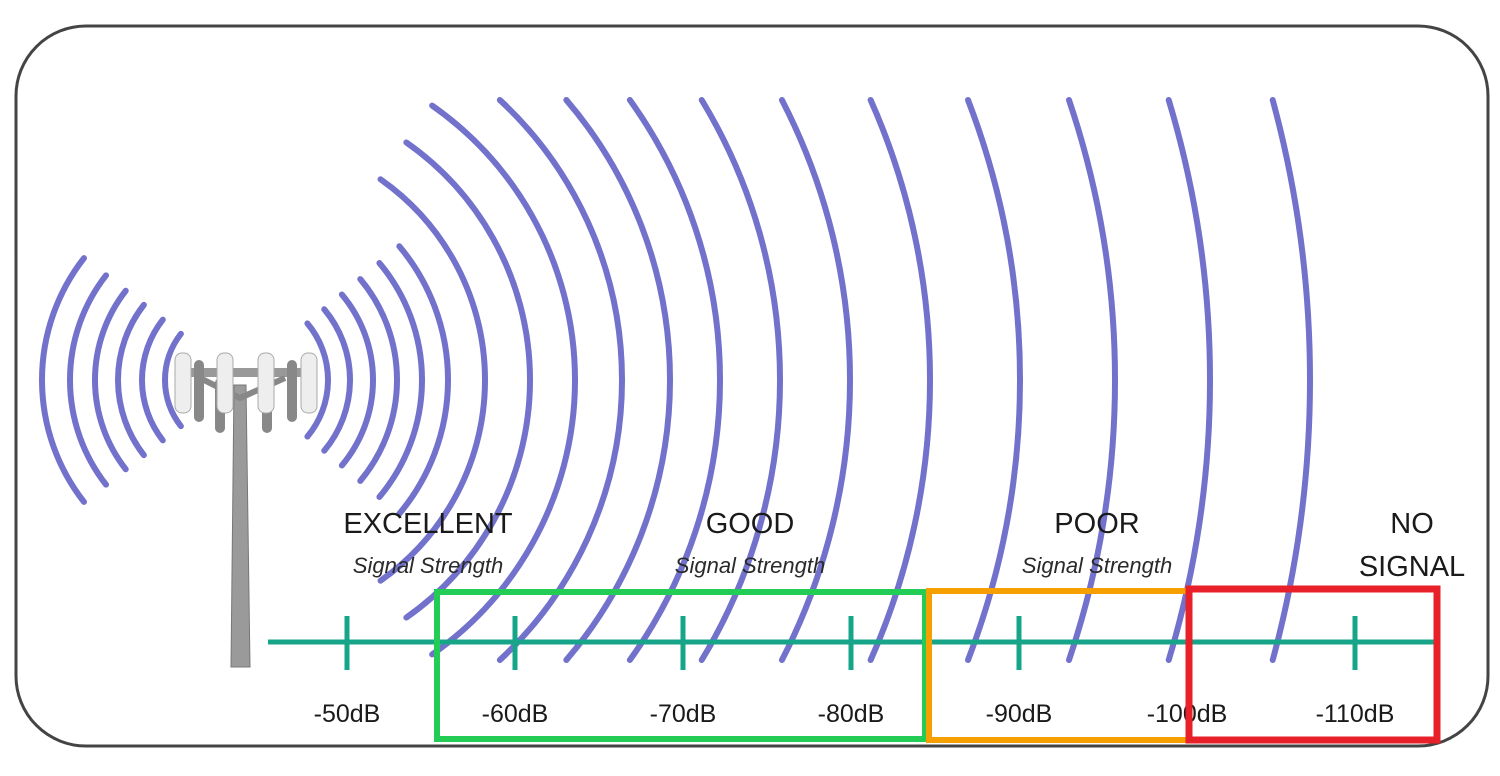 The width and height of the screenshot is (1500, 776). I want to click on tick-label: -80dB, so click(851, 714).